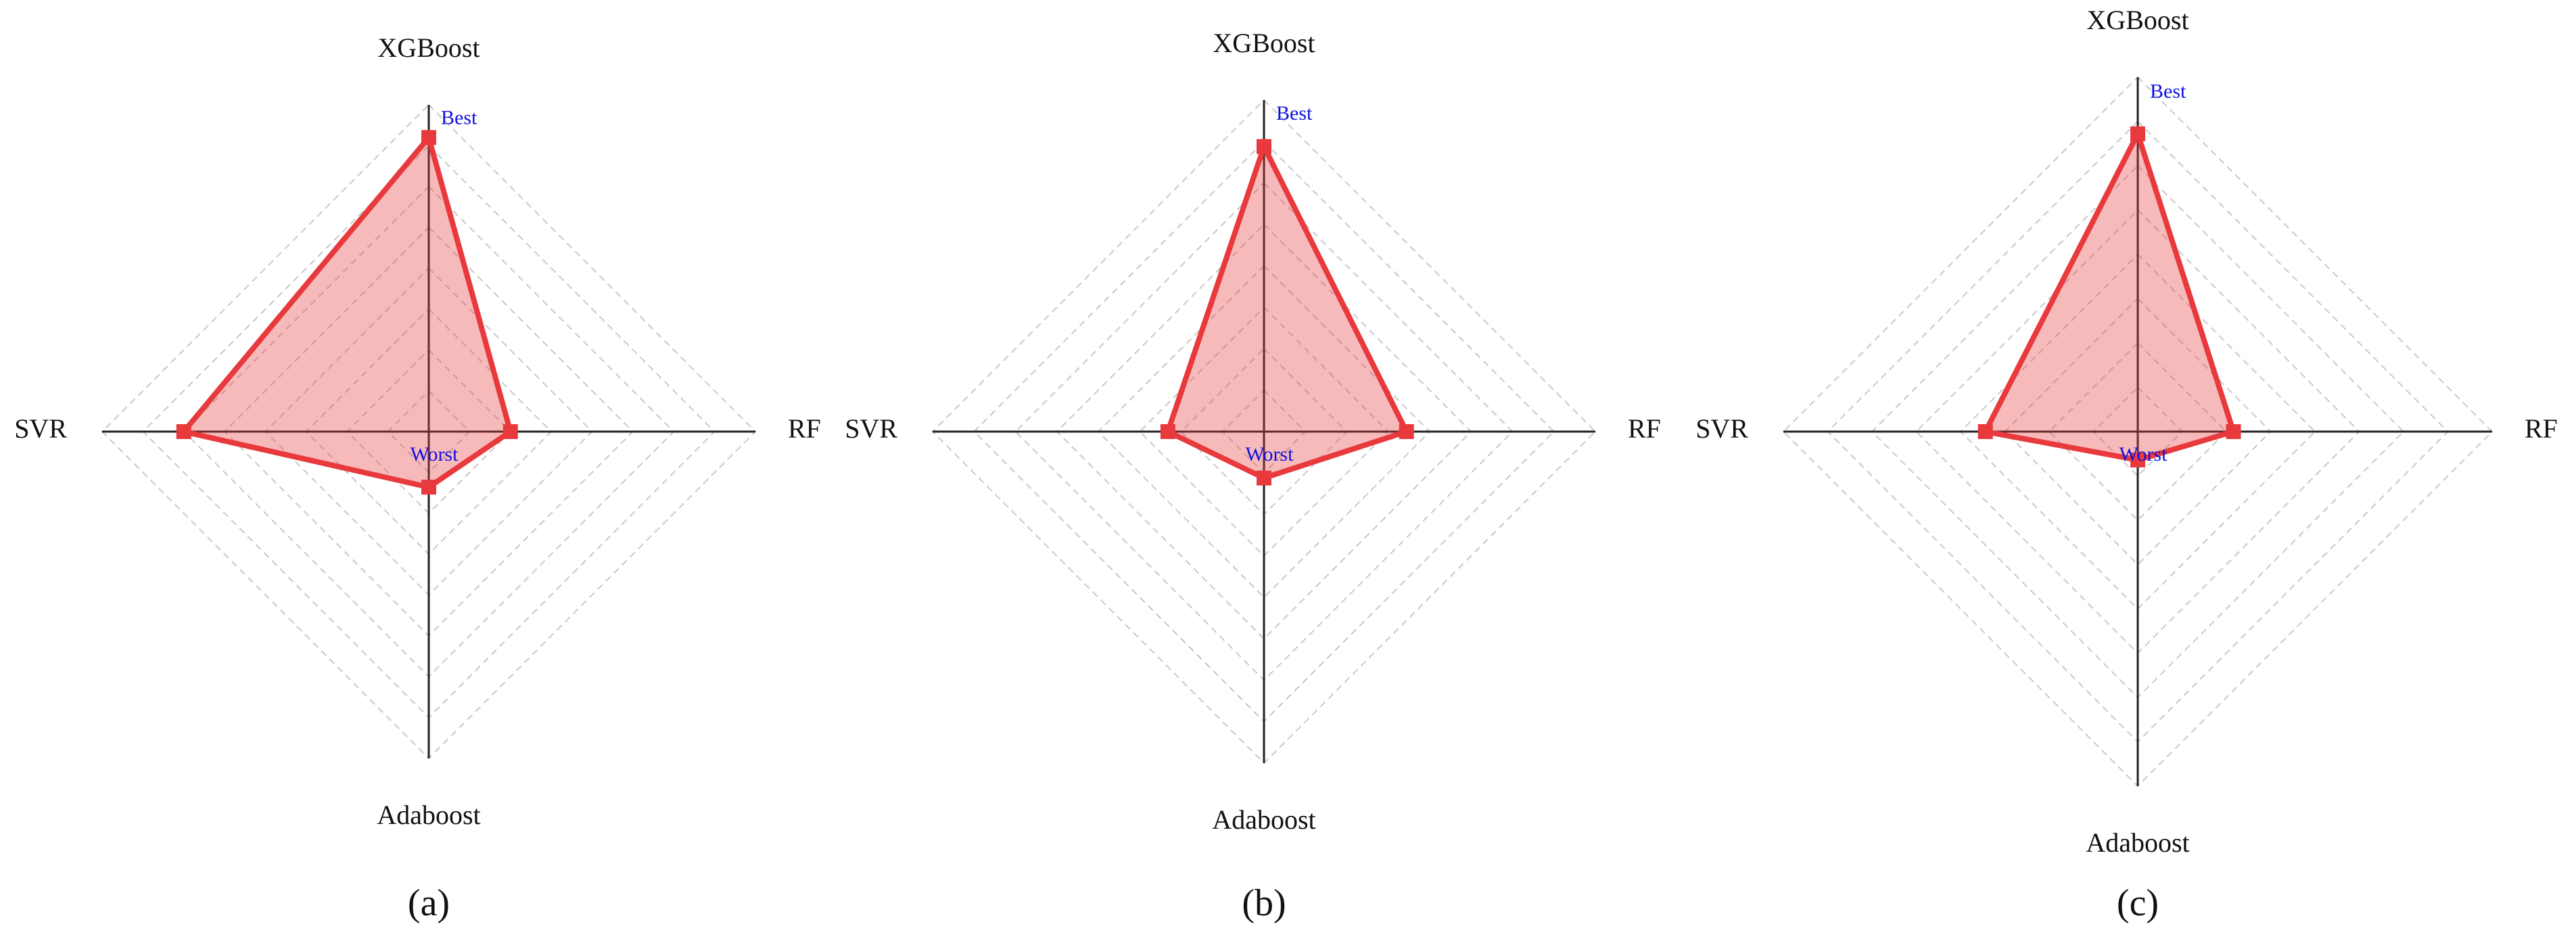  I want to click on panel-label: (c), so click(2138, 903).